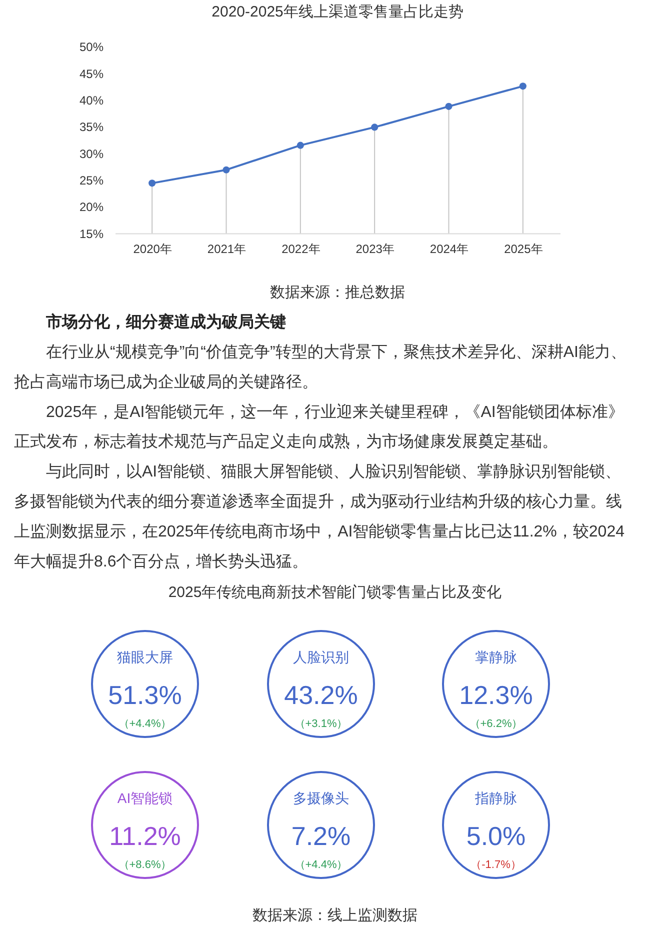  Describe the element at coordinates (321, 724) in the screenshot. I see `data-label: （+3.1%）` at that location.